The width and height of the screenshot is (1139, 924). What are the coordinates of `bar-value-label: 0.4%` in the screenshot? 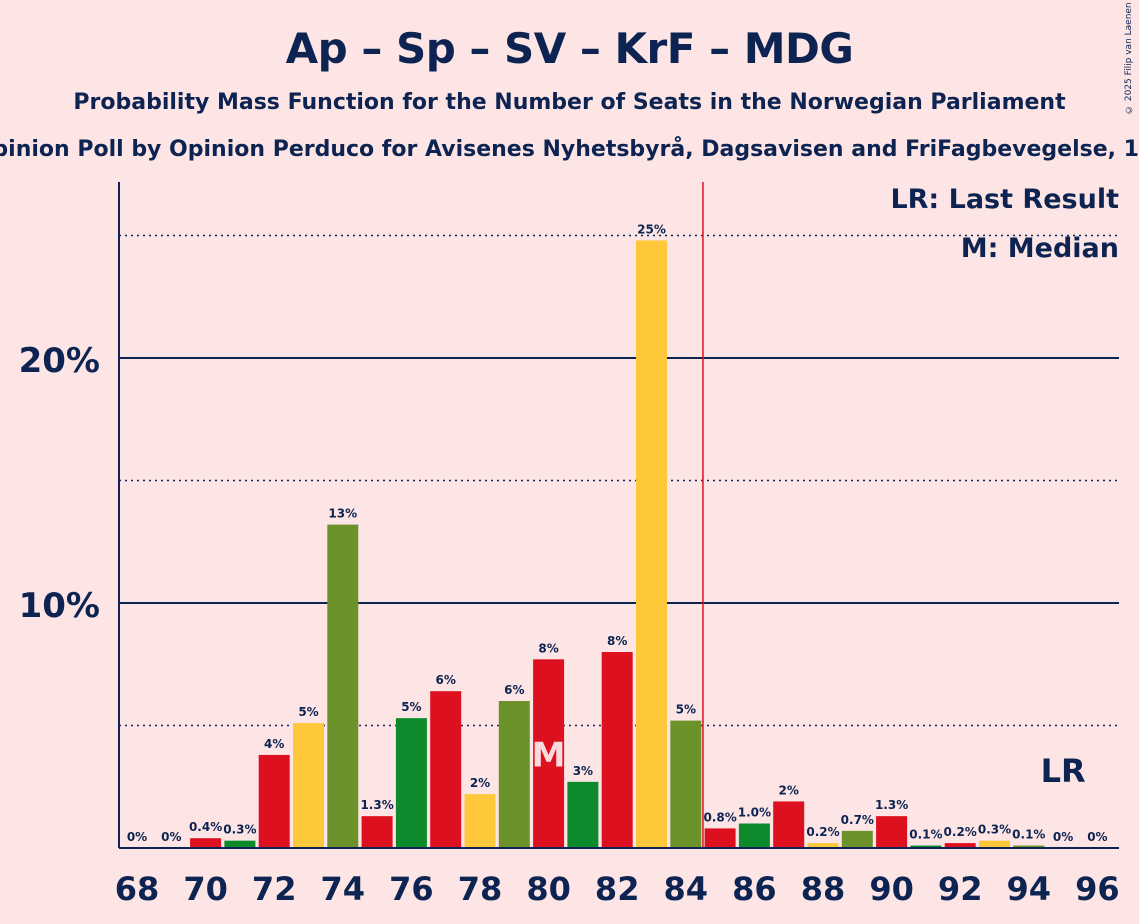 It's located at (205, 827).